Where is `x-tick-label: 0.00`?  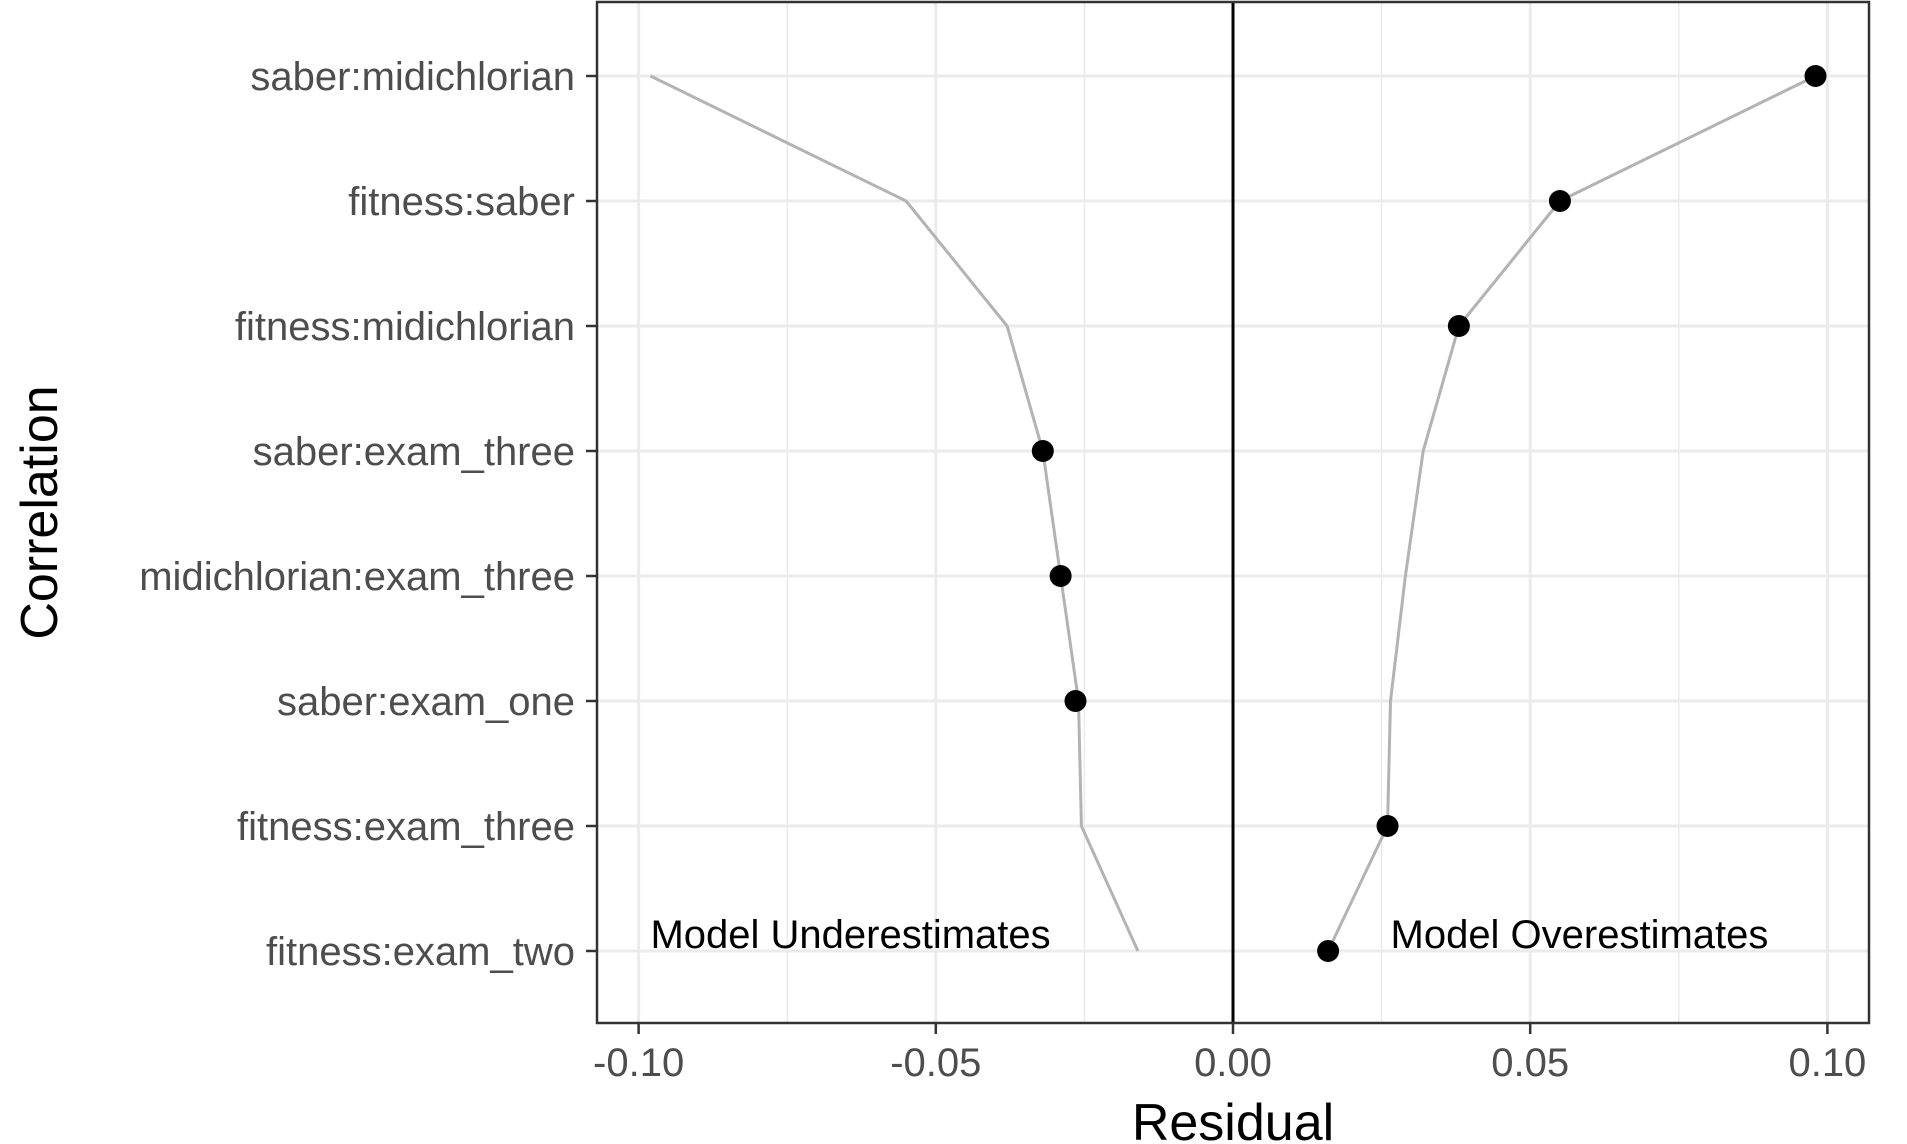
x-tick-label: 0.00 is located at coordinates (1233, 1063).